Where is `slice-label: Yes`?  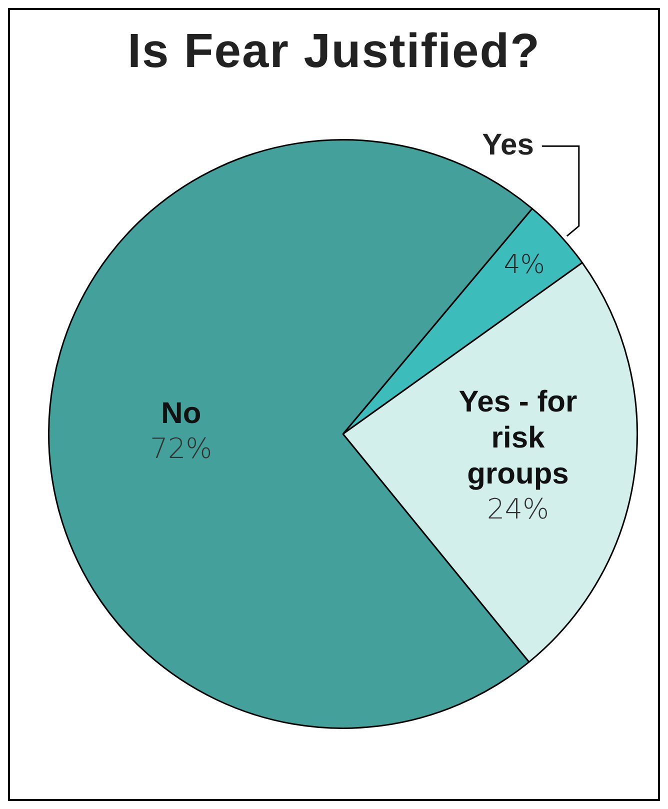 slice-label: Yes is located at coordinates (508, 145).